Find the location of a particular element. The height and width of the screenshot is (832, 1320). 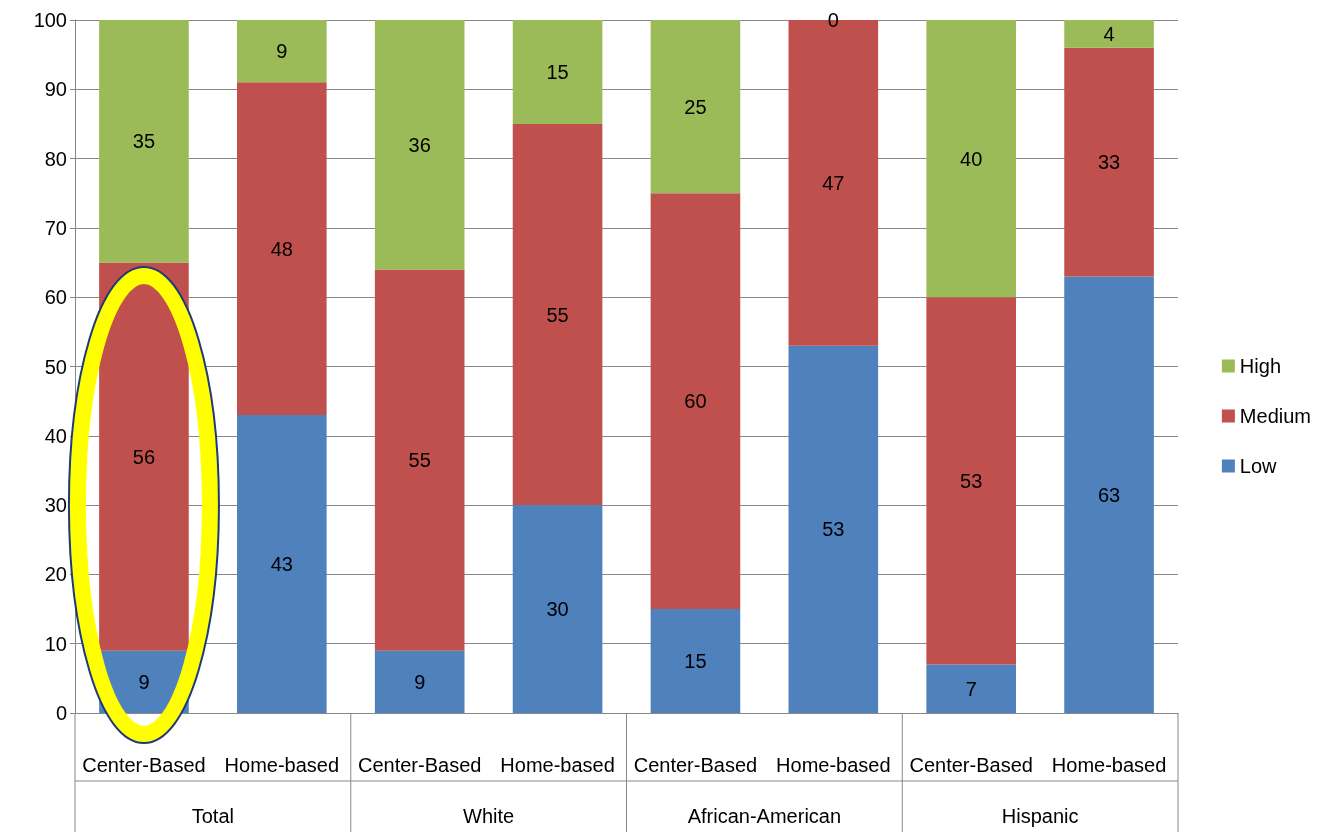

y-tick-label: 10 is located at coordinates (55, 643).